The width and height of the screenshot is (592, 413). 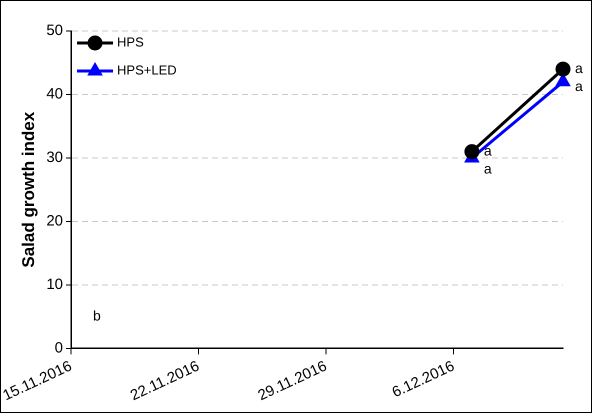 What do you see at coordinates (130, 42) in the screenshot?
I see `legend-label: HPS` at bounding box center [130, 42].